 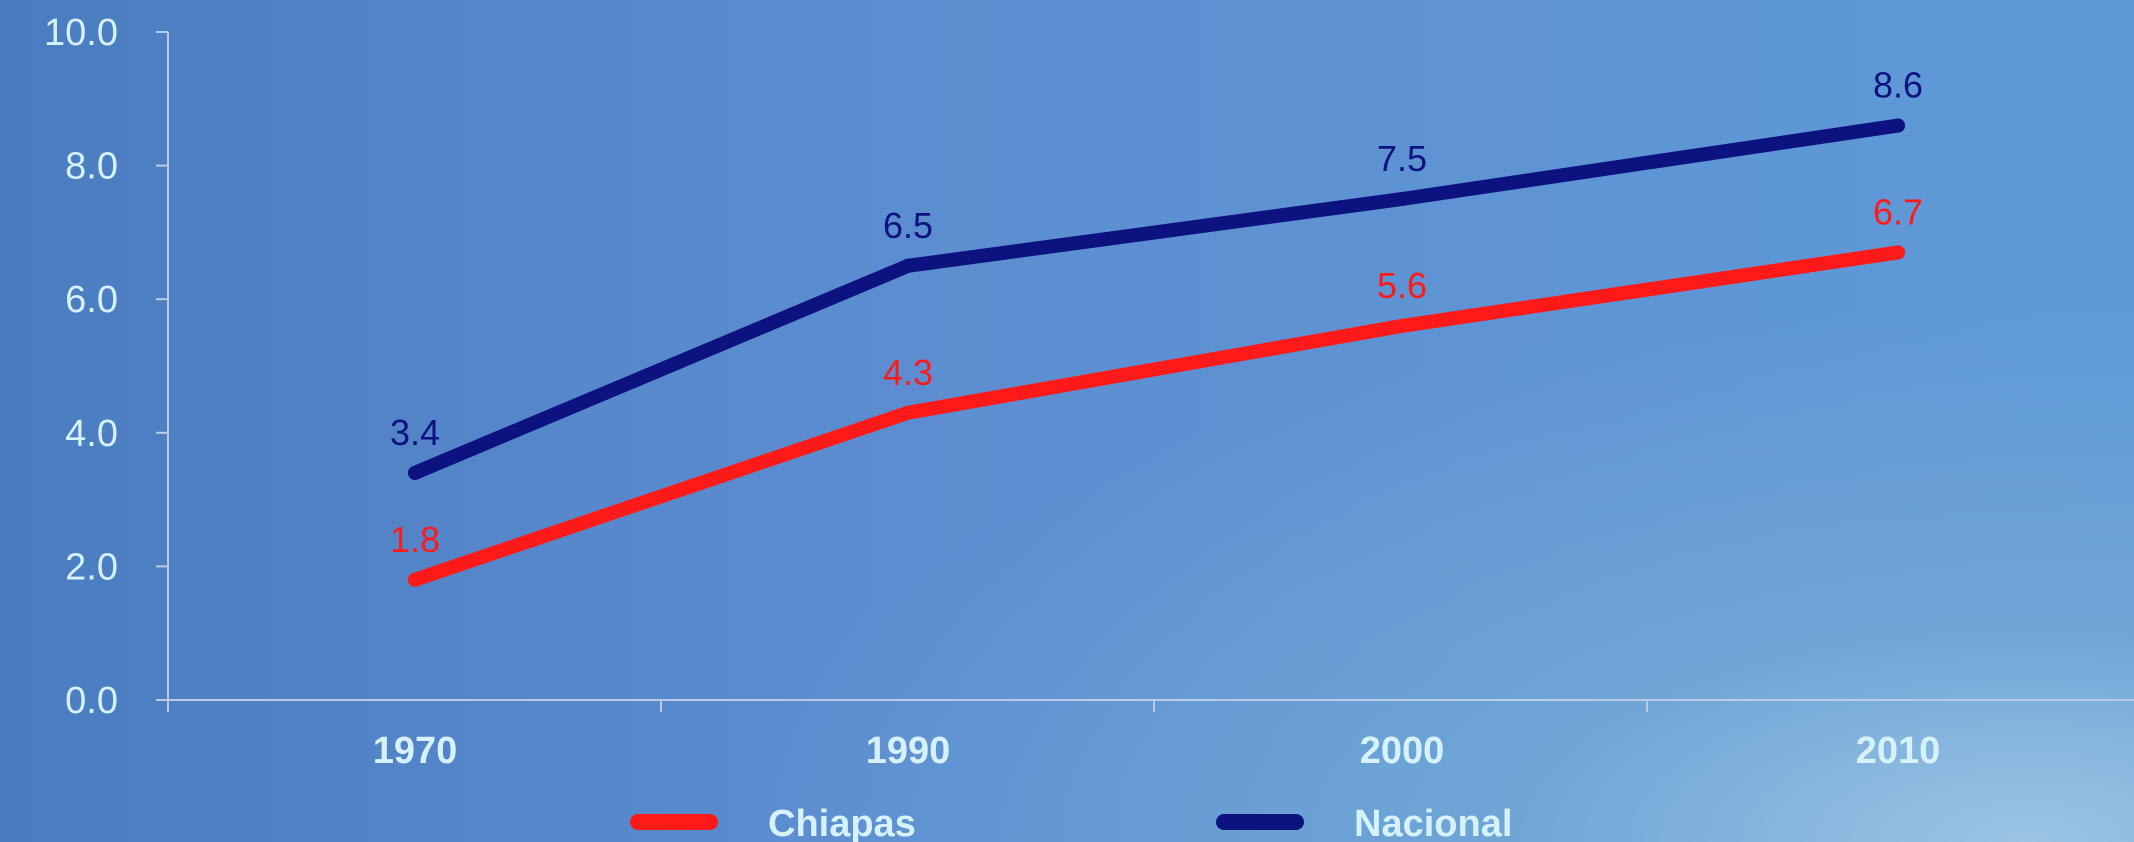 What do you see at coordinates (81, 33) in the screenshot?
I see `y-tick-label: 10.0` at bounding box center [81, 33].